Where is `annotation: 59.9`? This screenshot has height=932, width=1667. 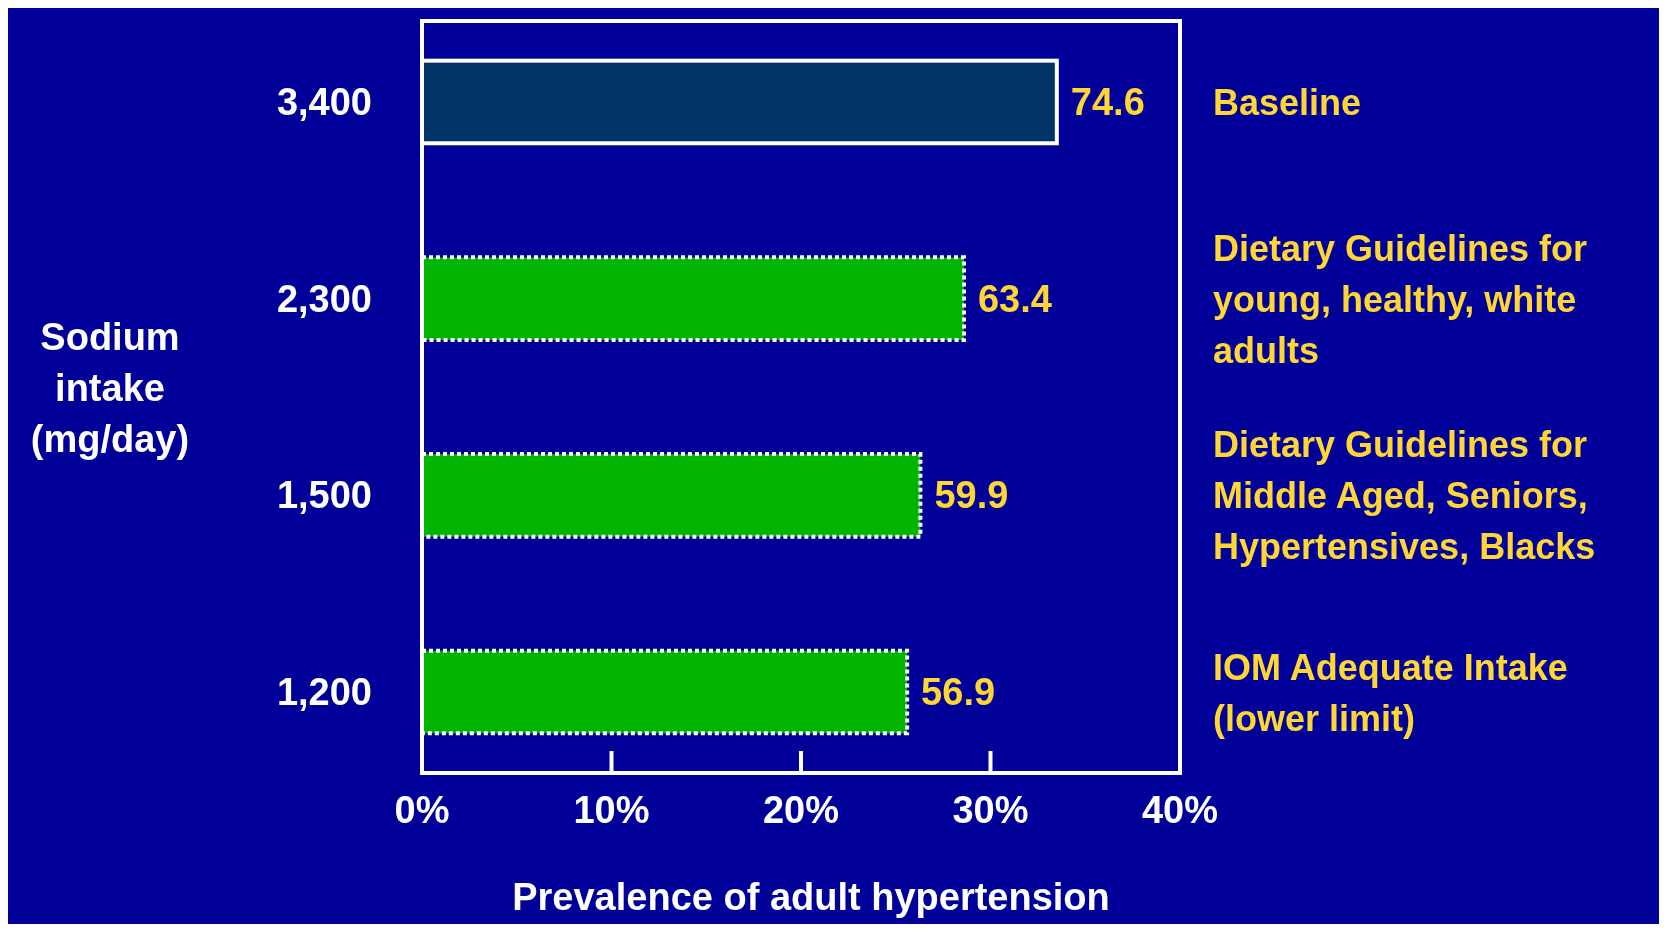 annotation: 59.9 is located at coordinates (971, 495).